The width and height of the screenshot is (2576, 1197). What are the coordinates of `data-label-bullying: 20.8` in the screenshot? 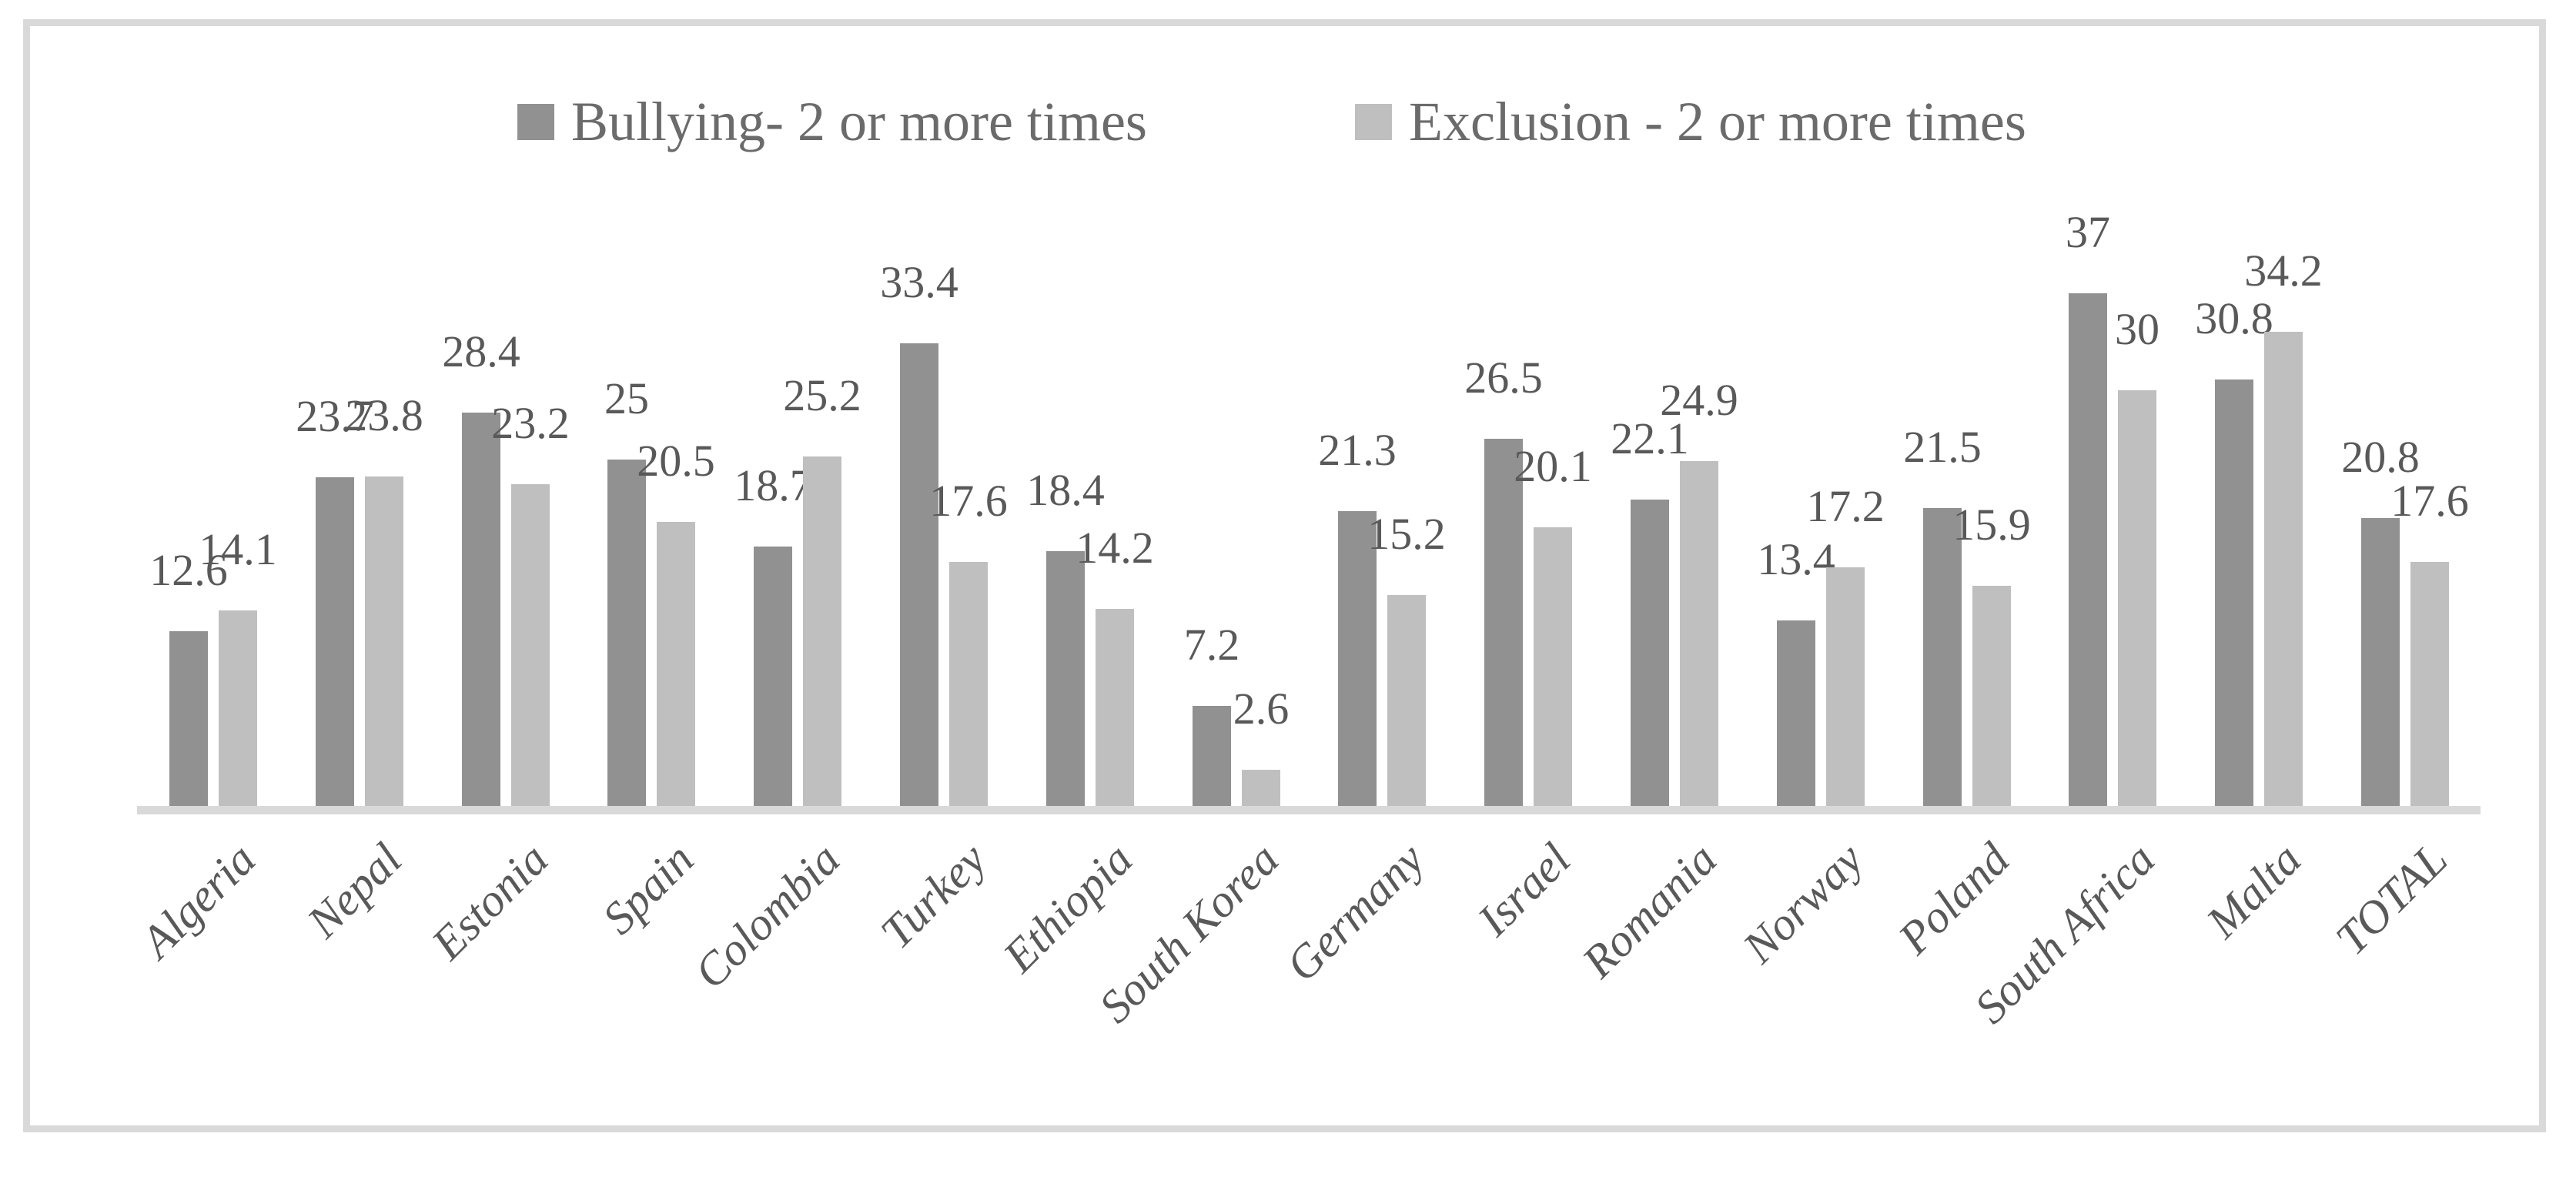 It's located at (2381, 457).